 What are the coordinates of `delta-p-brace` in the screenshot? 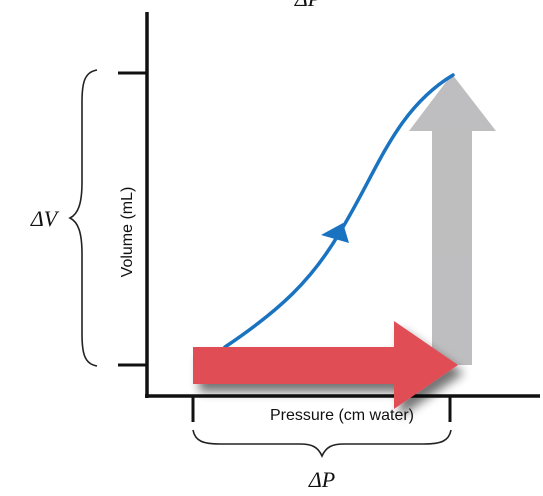 It's located at (322, 443).